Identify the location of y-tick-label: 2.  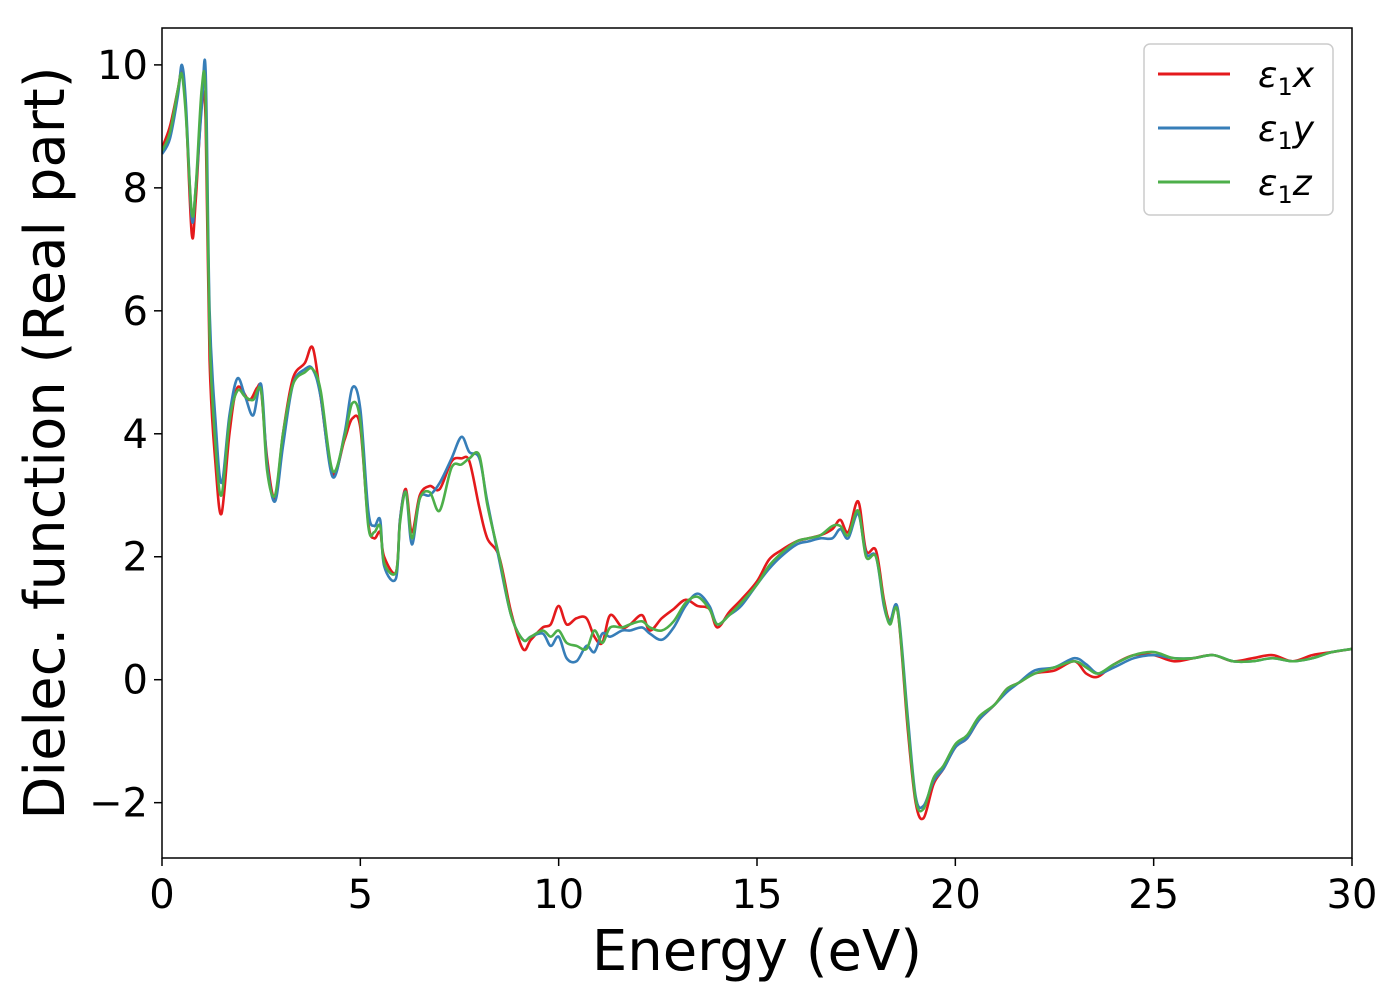
(135, 558).